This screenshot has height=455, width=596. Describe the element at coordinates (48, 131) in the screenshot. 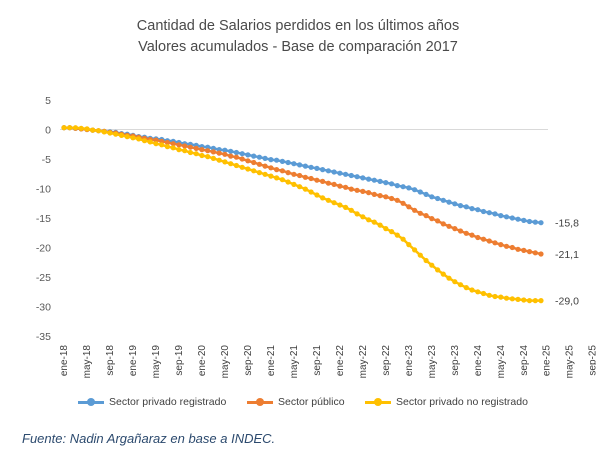

I see `y-tick-label: 0` at that location.